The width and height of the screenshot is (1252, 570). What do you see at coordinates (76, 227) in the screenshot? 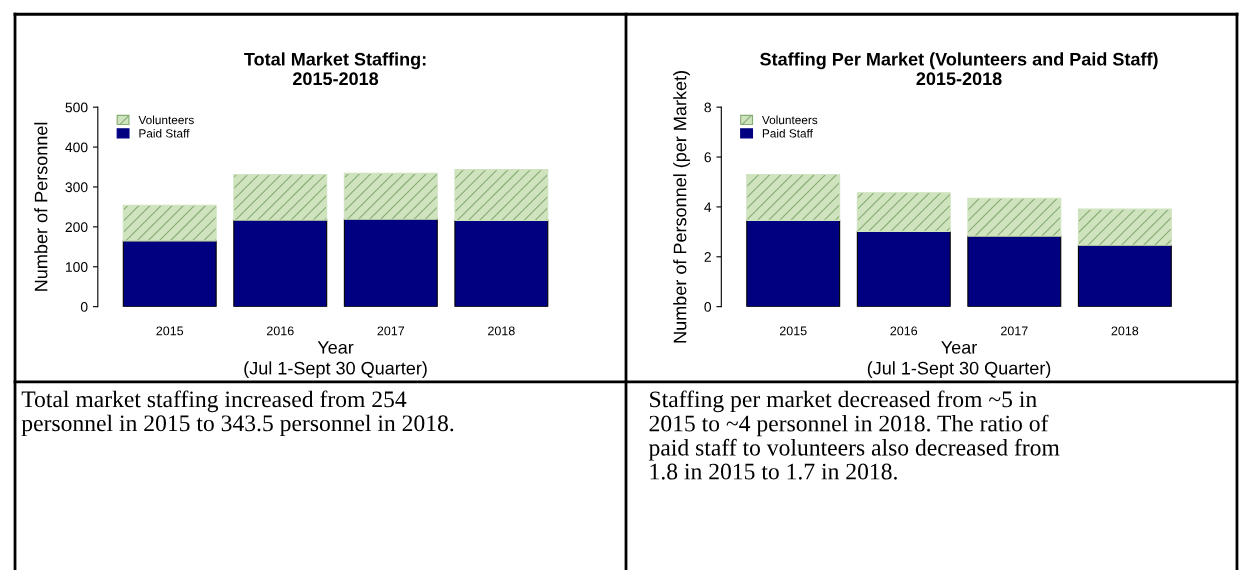
I see `y-tick-label: 200` at bounding box center [76, 227].